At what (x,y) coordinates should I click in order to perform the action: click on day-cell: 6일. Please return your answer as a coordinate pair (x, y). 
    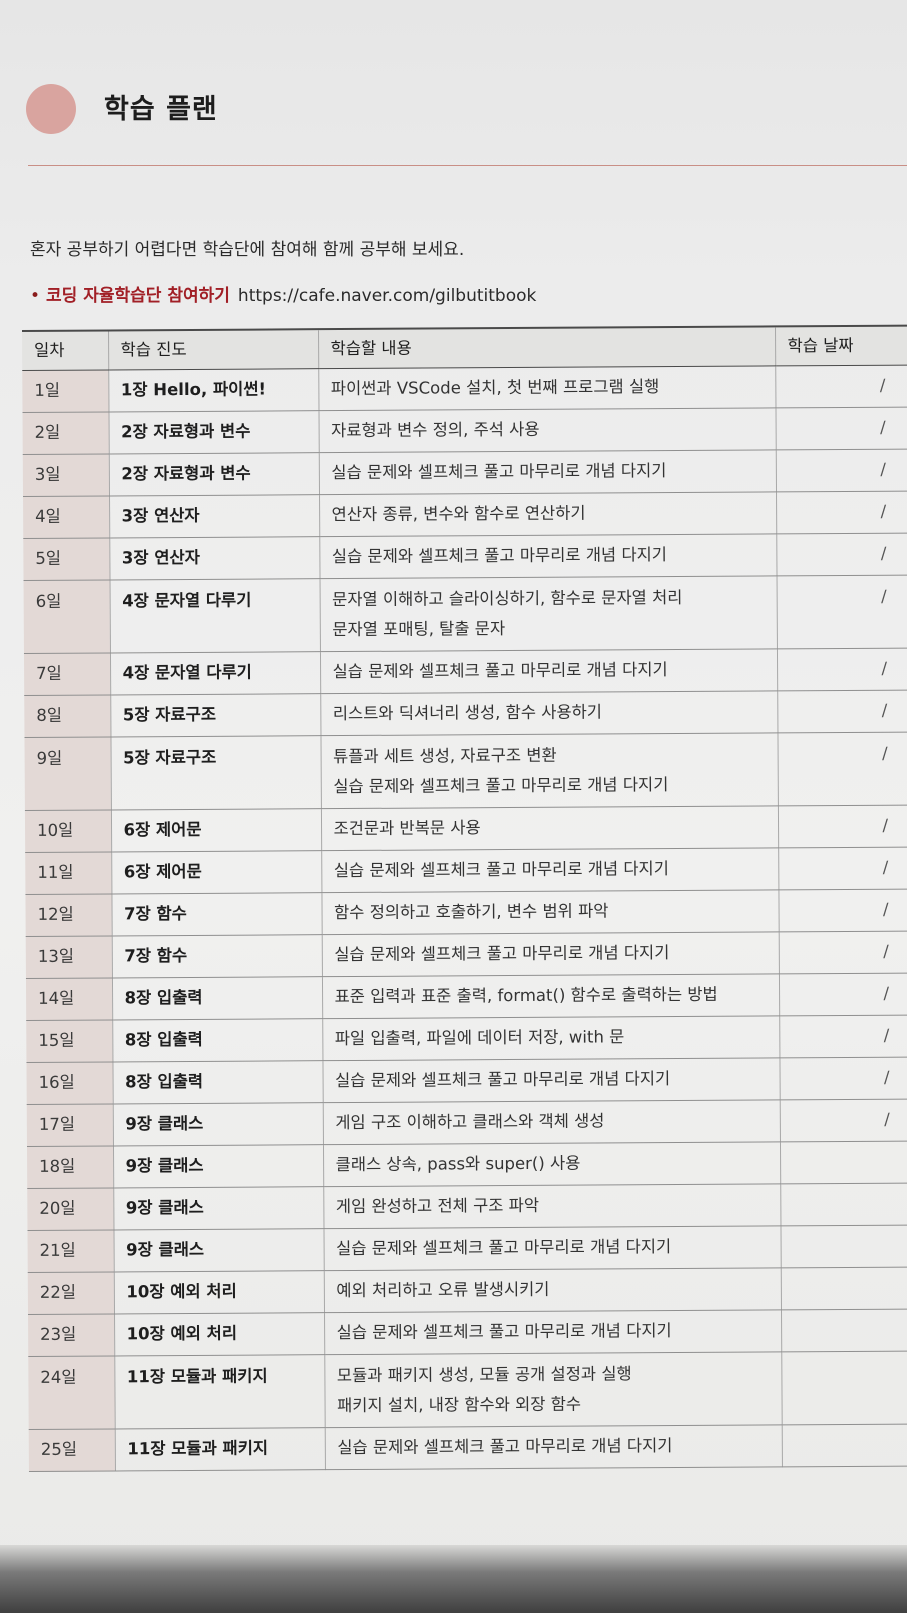
    Looking at the image, I should click on (66, 616).